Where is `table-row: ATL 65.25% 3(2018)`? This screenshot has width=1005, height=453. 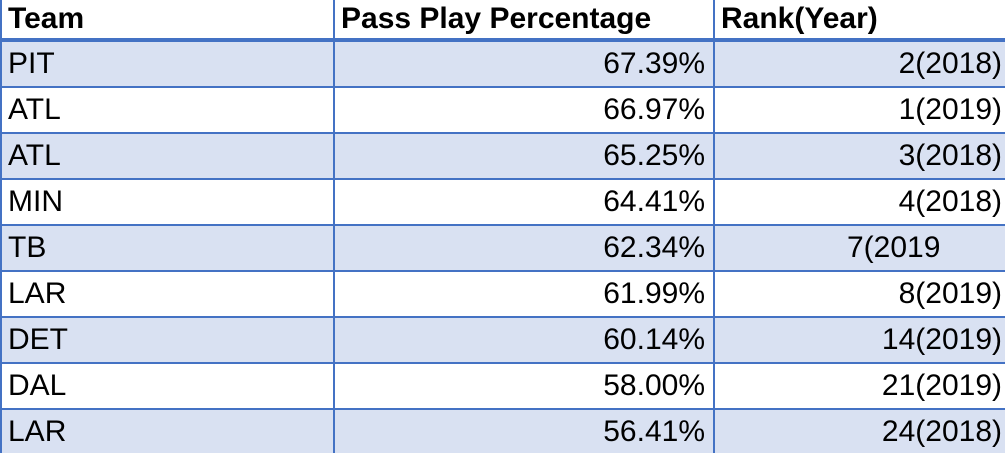
table-row: ATL 65.25% 3(2018) is located at coordinates (502, 156).